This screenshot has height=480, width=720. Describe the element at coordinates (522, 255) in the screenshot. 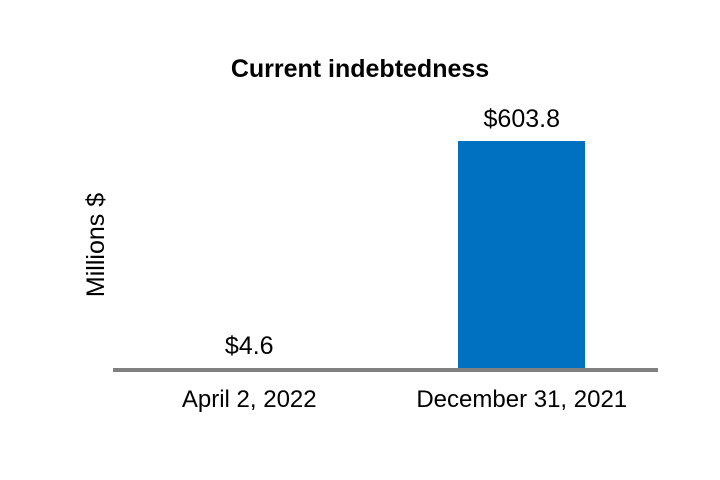

I see `bar-december-31-2021` at that location.